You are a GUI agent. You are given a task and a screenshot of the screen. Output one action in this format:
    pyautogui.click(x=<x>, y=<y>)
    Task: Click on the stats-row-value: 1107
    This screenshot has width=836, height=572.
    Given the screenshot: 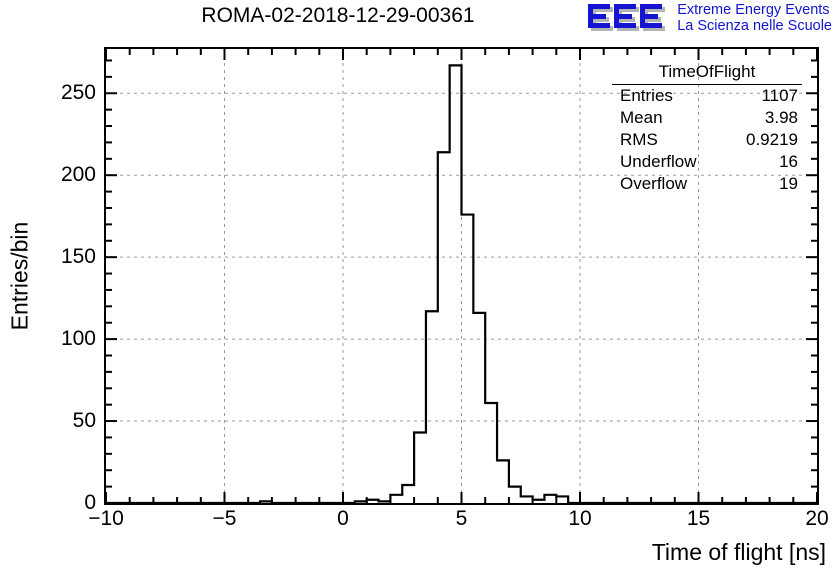 What is the action you would take?
    pyautogui.click(x=779, y=95)
    